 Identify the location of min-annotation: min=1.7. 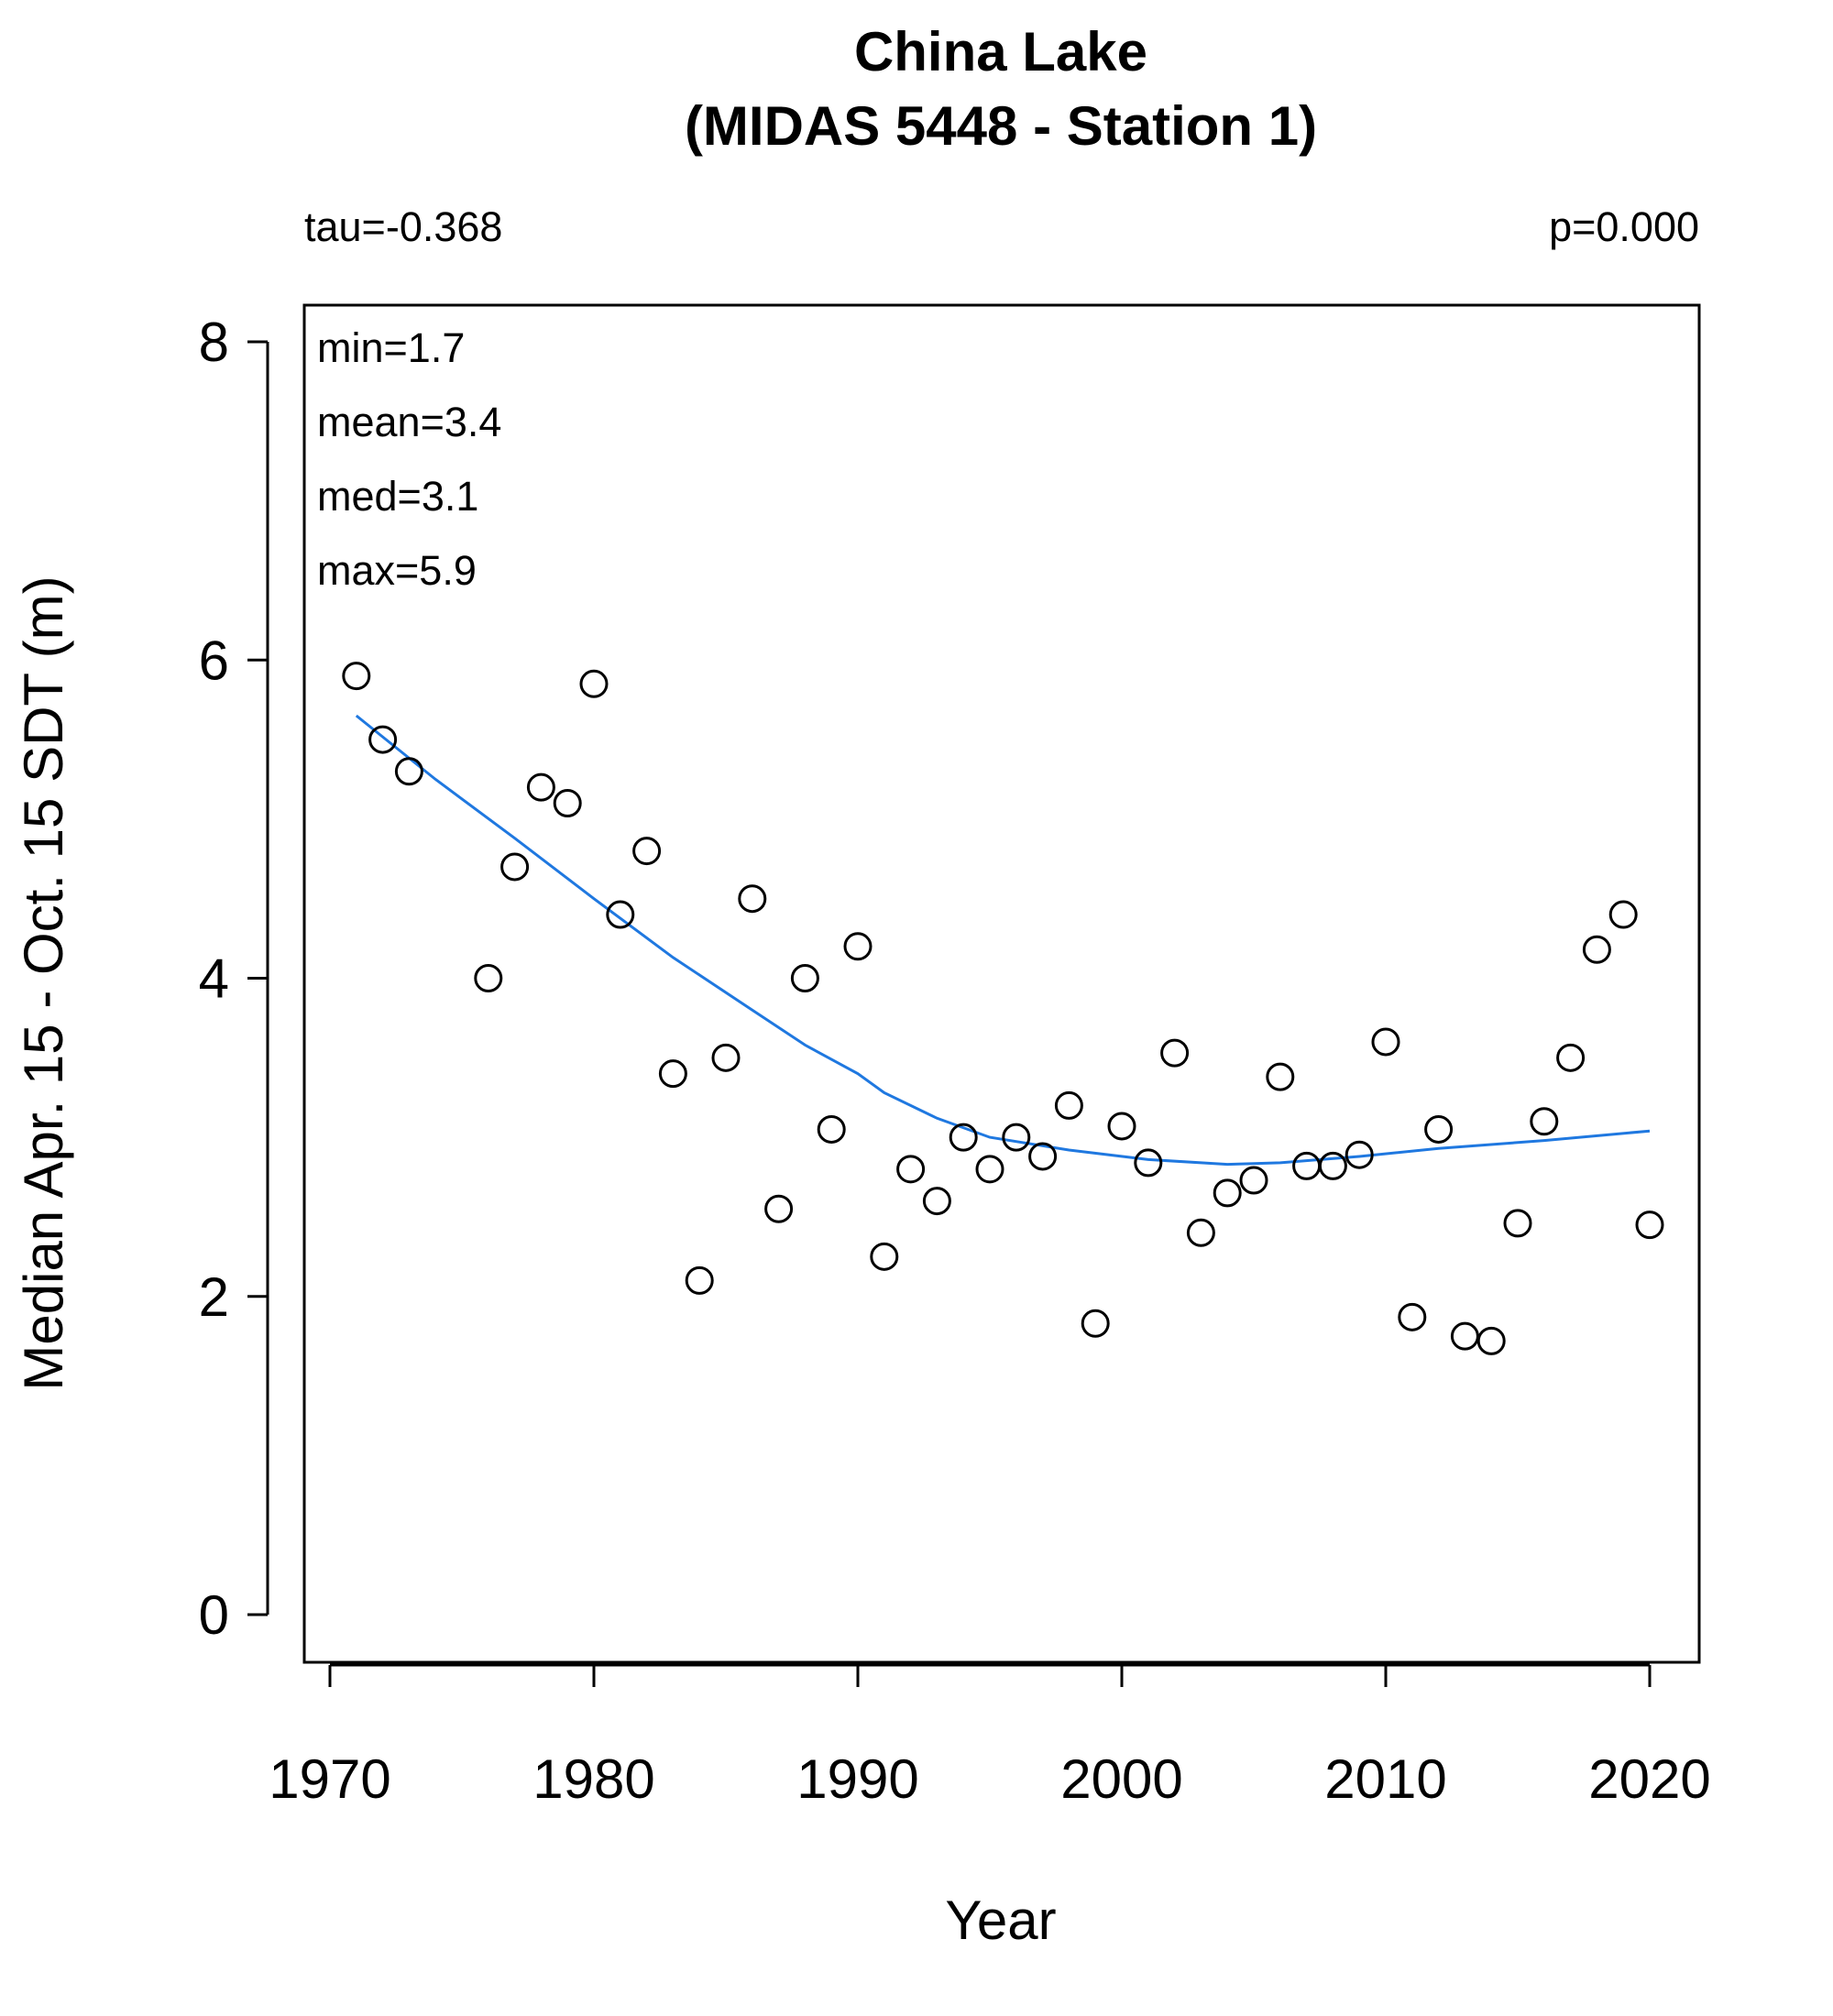
(391, 347).